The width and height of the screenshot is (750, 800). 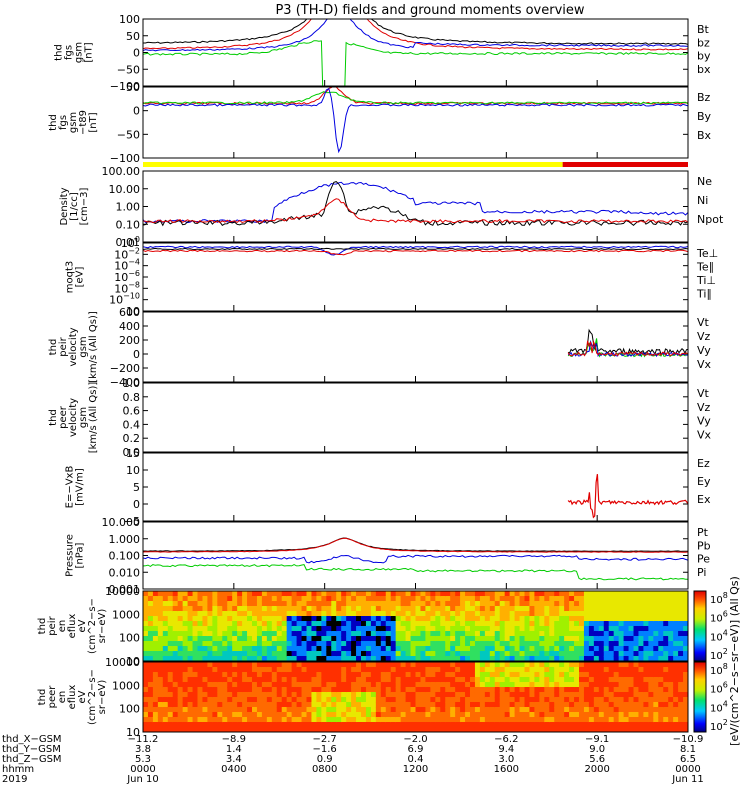 I want to click on ylabel-line: eflux, so click(x=72, y=697).